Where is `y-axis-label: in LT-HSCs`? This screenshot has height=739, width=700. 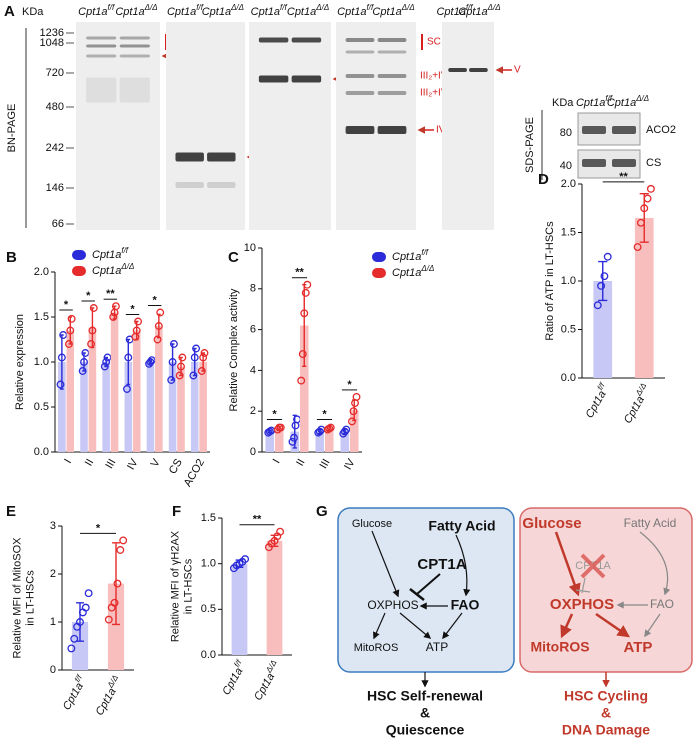
y-axis-label: in LT-HSCs is located at coordinates (30, 598).